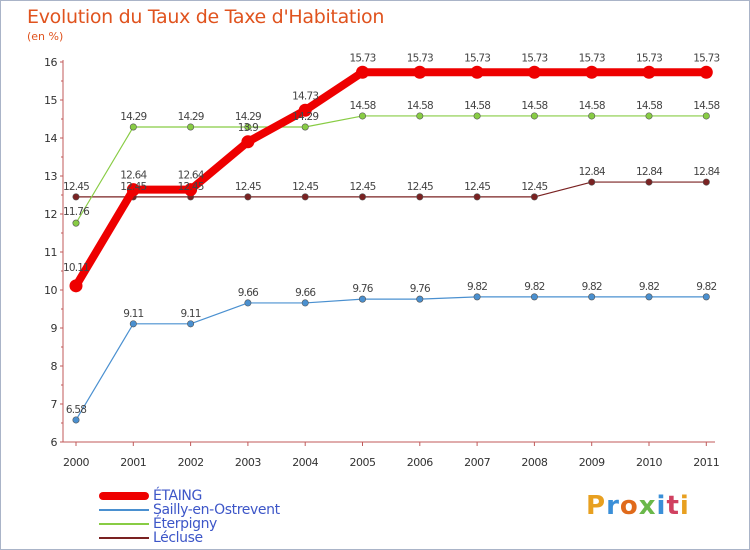  I want to click on data-label: 11.76, so click(76, 212).